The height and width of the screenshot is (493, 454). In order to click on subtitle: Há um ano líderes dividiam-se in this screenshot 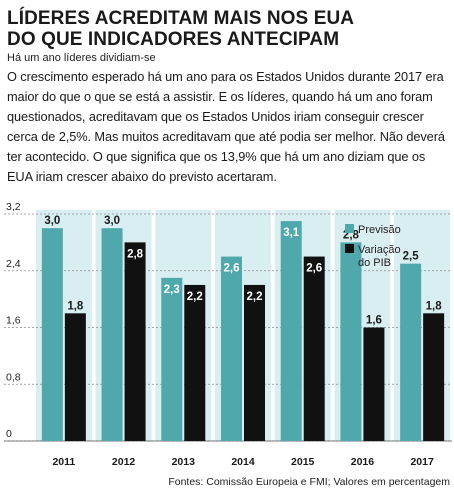, I will do `click(81, 58)`.